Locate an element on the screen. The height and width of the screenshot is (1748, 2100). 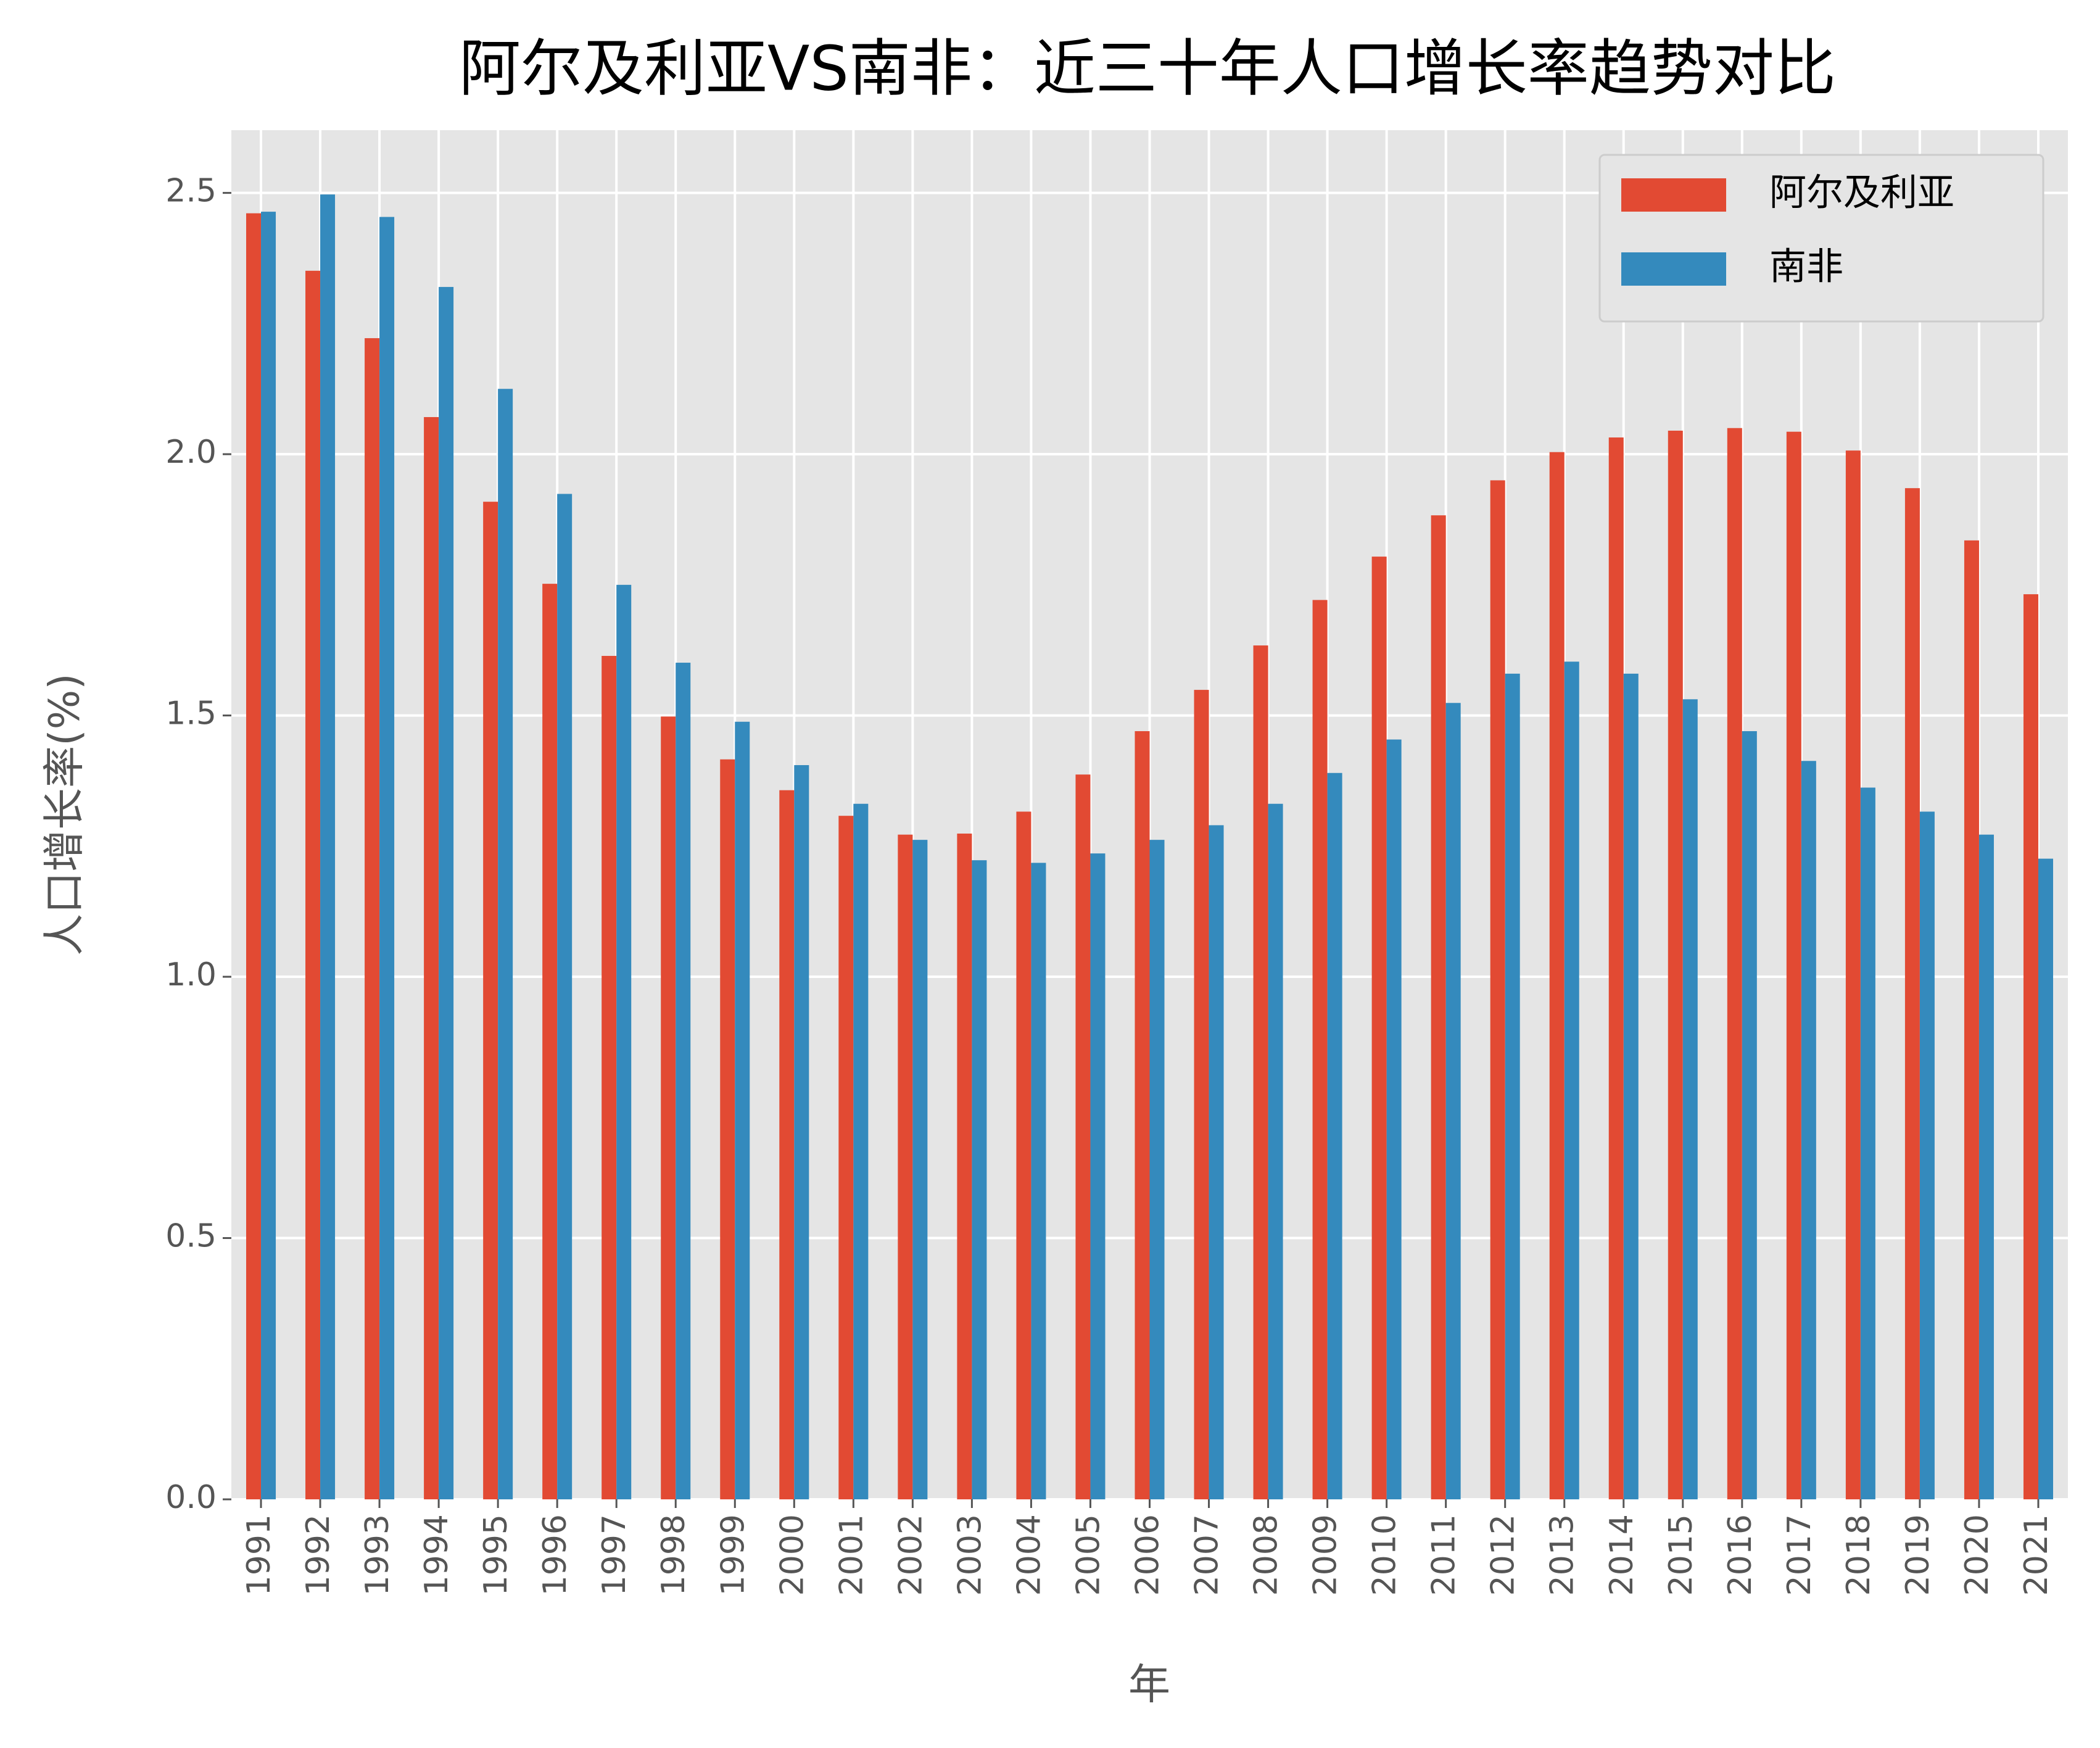
y-tick-label: 0.0 is located at coordinates (191, 1497).